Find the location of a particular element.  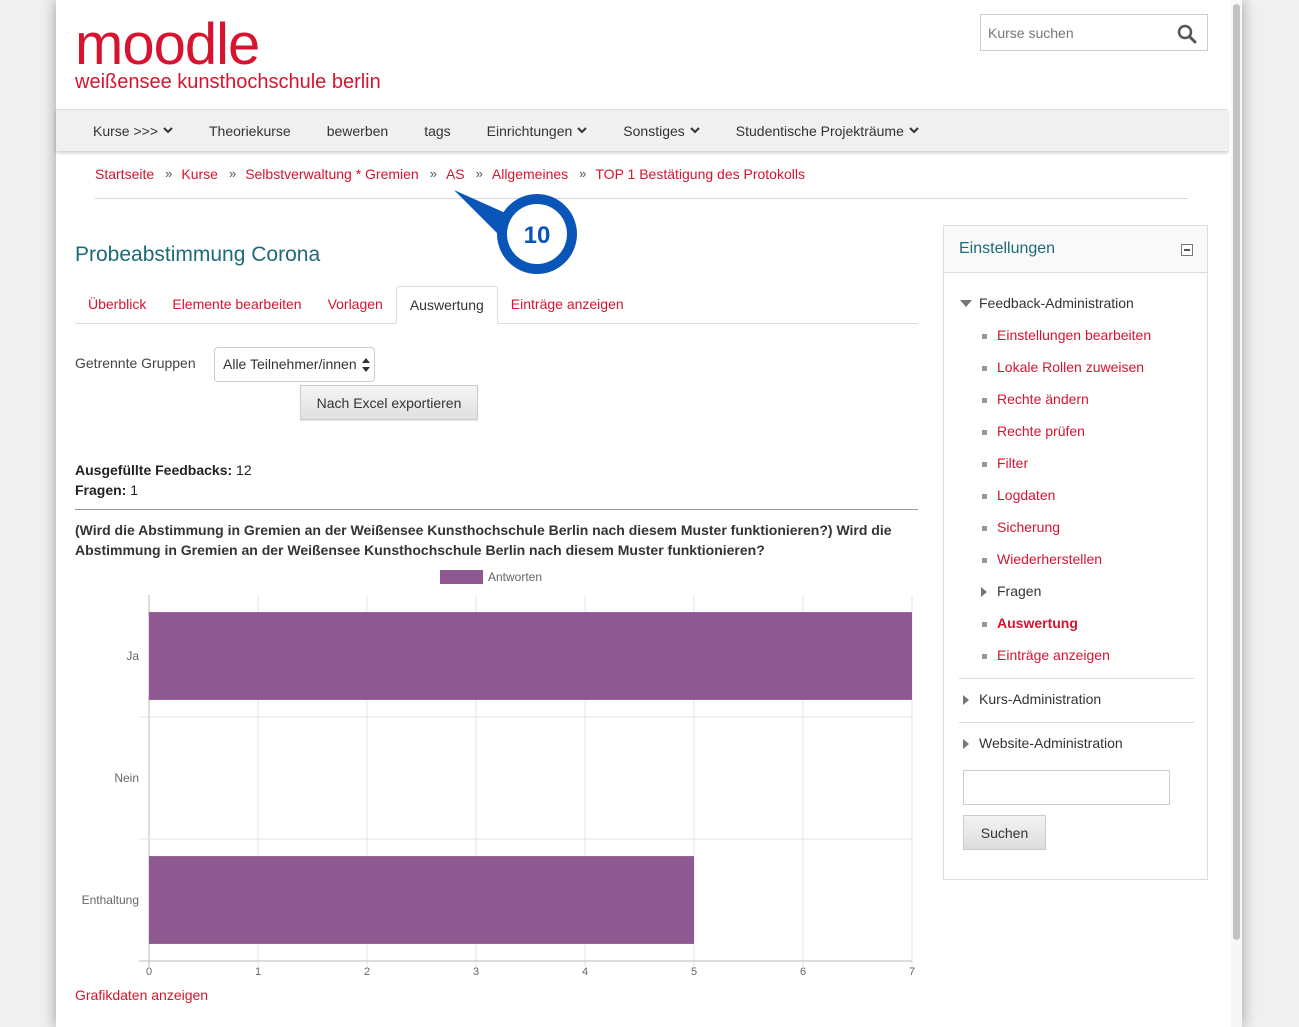

tab-uberblick: Überblick is located at coordinates (117, 304).